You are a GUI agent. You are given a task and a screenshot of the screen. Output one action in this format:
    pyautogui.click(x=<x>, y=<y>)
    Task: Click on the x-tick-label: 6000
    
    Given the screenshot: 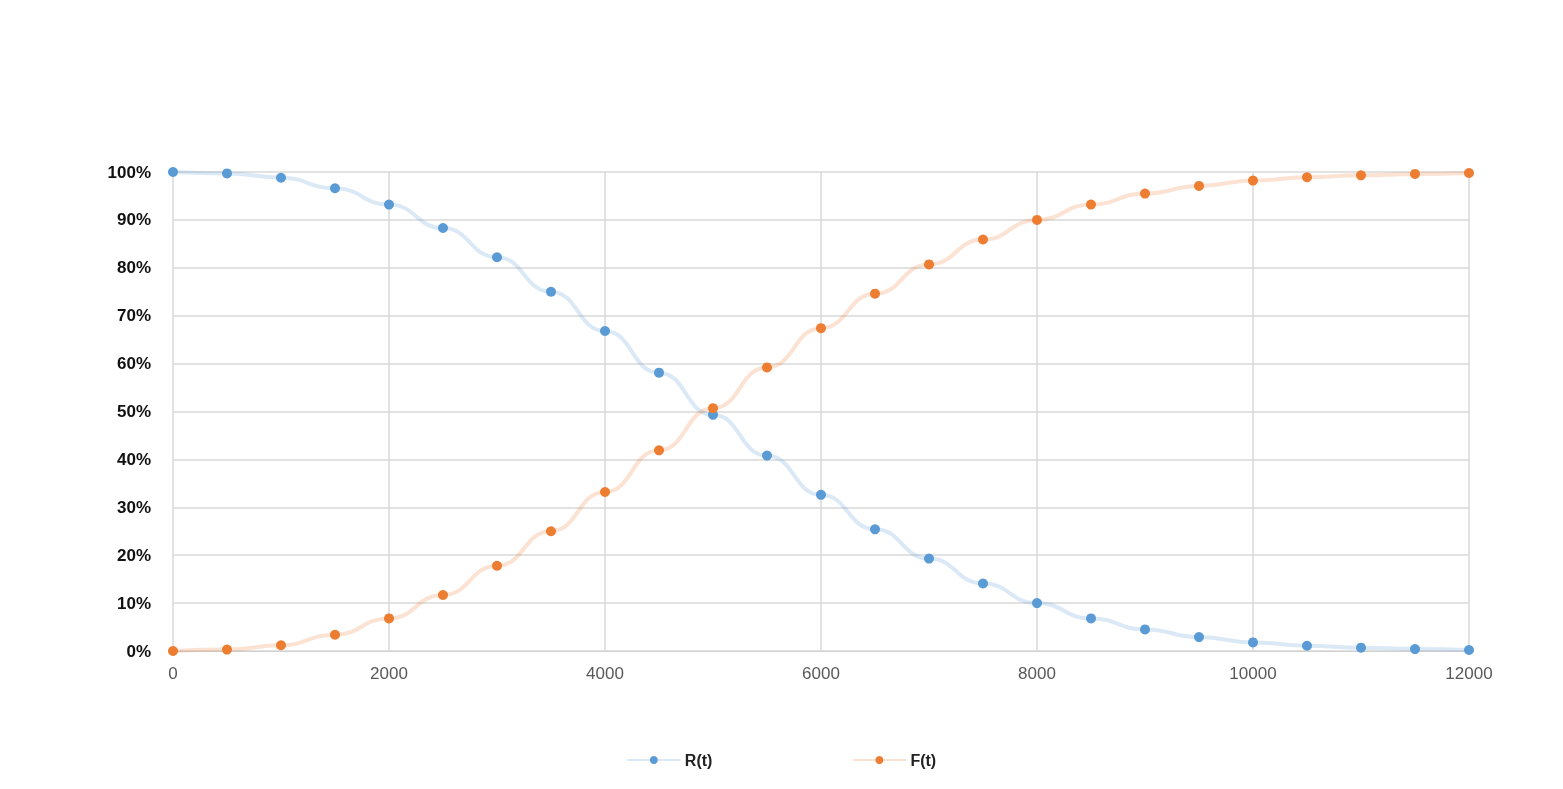 What is the action you would take?
    pyautogui.click(x=821, y=673)
    